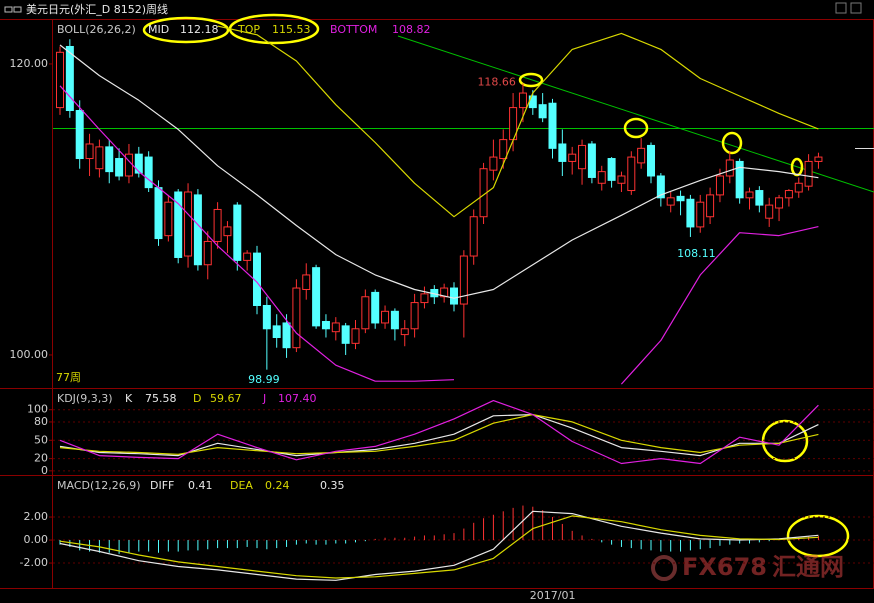 The image size is (874, 603). What do you see at coordinates (199, 29) in the screenshot?
I see `legend-value: 112.18` at bounding box center [199, 29].